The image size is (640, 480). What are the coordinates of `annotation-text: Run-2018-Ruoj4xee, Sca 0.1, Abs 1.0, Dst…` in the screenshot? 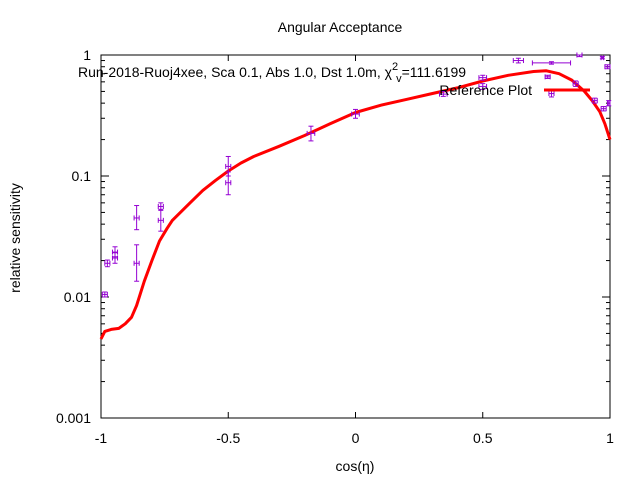 It's located at (272, 73).